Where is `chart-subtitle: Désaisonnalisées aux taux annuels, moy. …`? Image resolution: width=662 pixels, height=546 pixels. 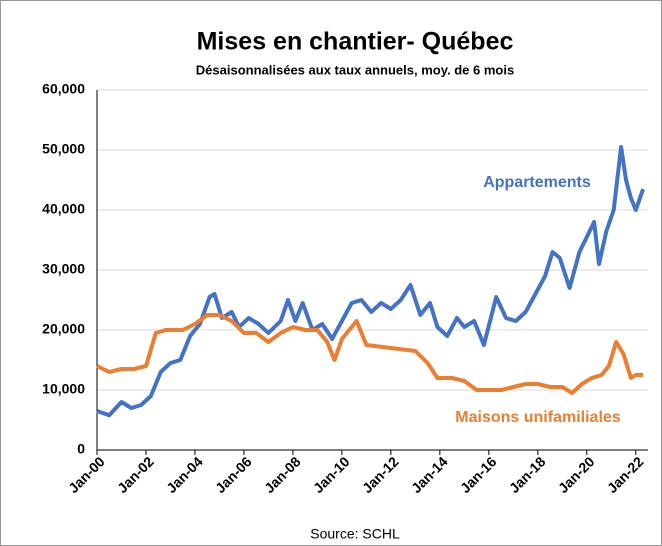 chart-subtitle: Désaisonnalisées aux taux annuels, moy. … is located at coordinates (355, 69).